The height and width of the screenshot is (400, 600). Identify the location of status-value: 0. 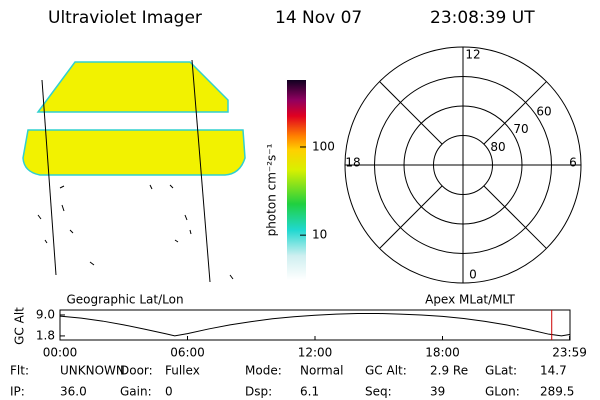
(169, 392).